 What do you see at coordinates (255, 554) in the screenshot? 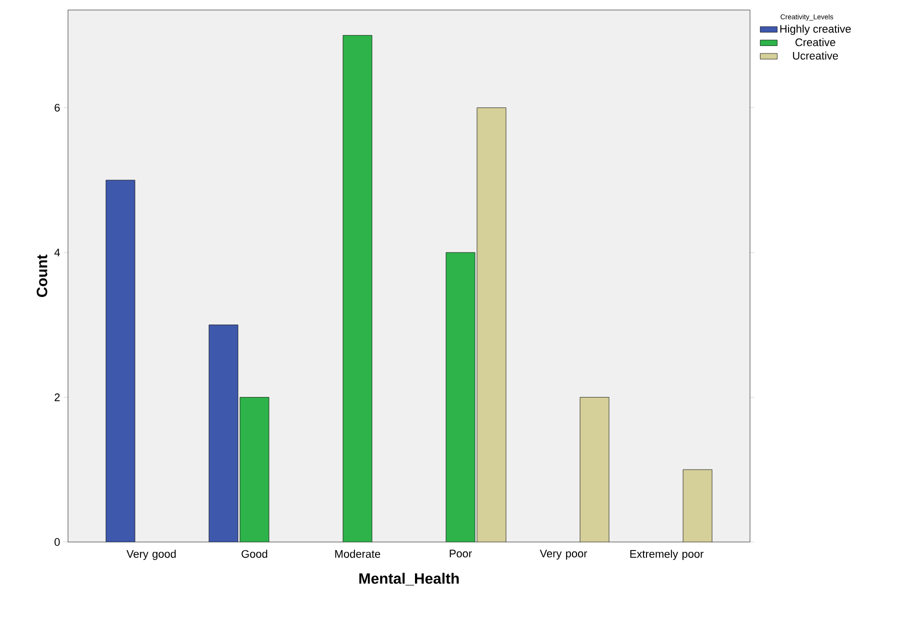
I see `x-tick-label: Good` at bounding box center [255, 554].